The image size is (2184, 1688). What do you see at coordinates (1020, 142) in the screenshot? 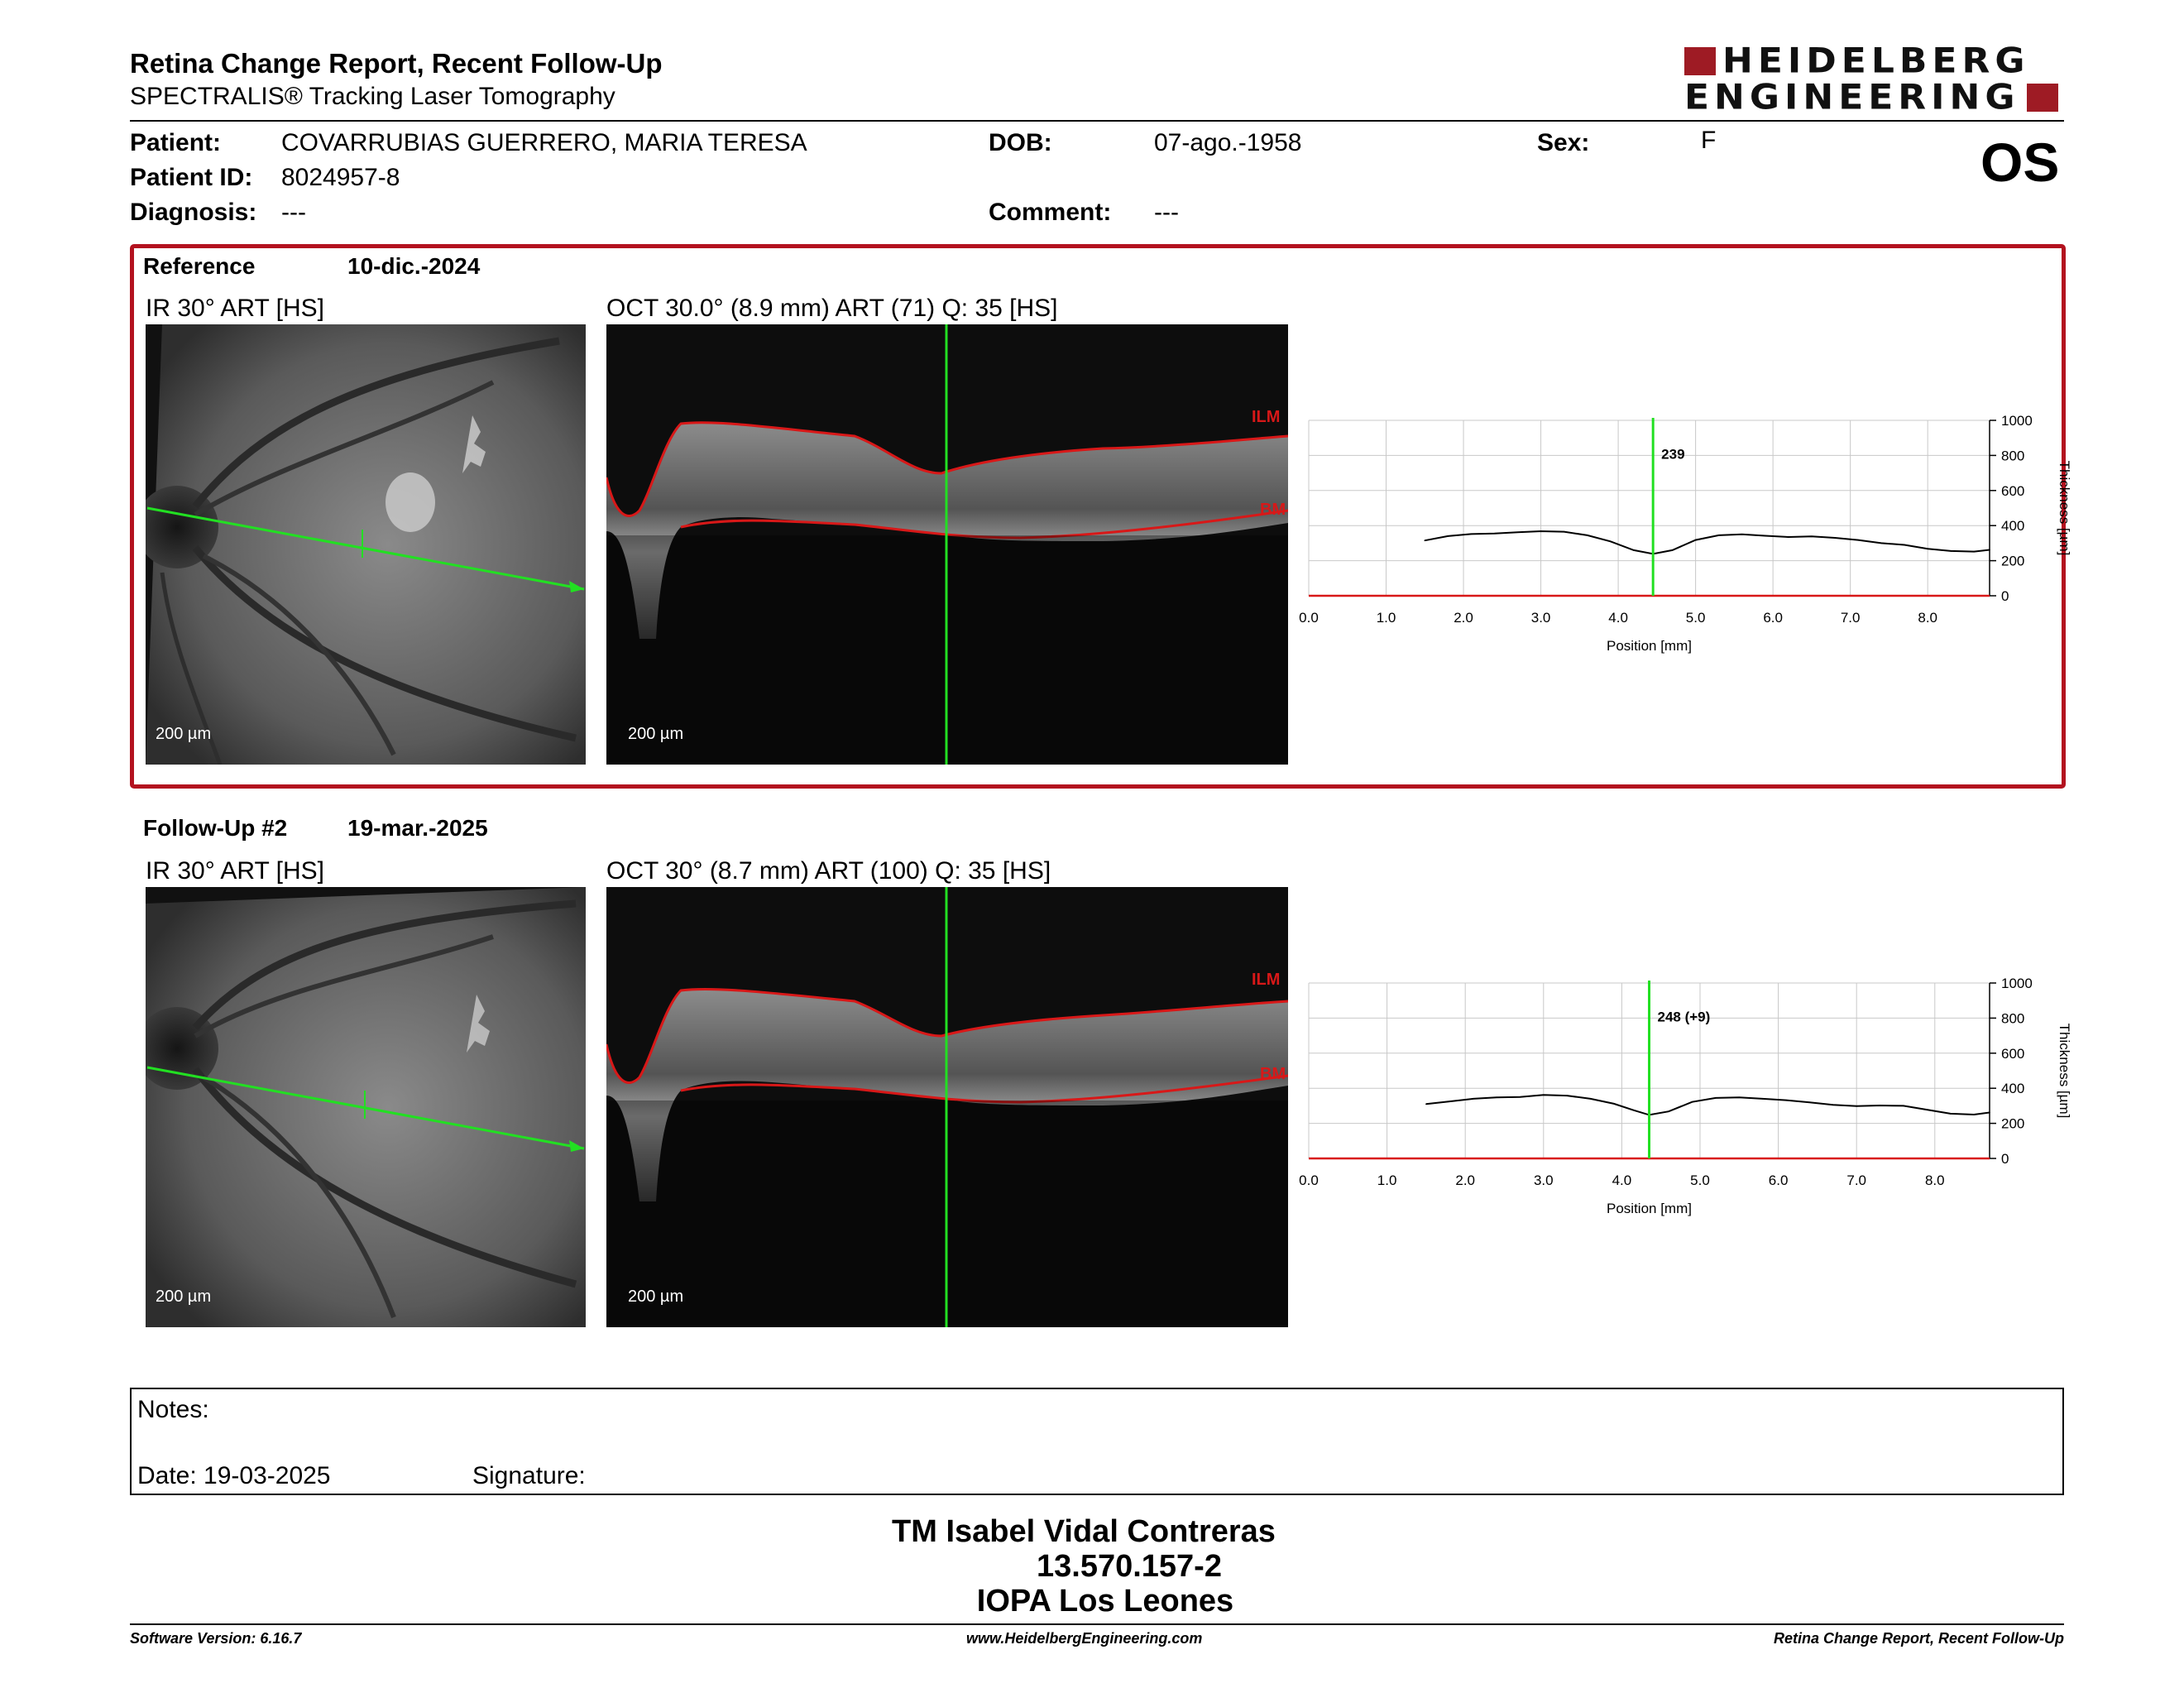
I see `dob-label: DOB:` at bounding box center [1020, 142].